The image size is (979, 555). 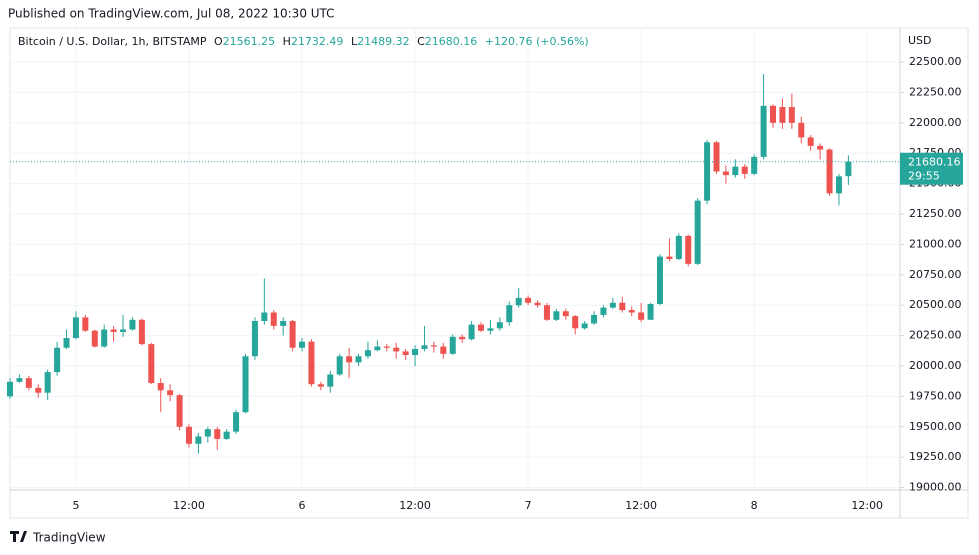 What do you see at coordinates (537, 41) in the screenshot?
I see `change-label: +120.76 (+0.56%)` at bounding box center [537, 41].